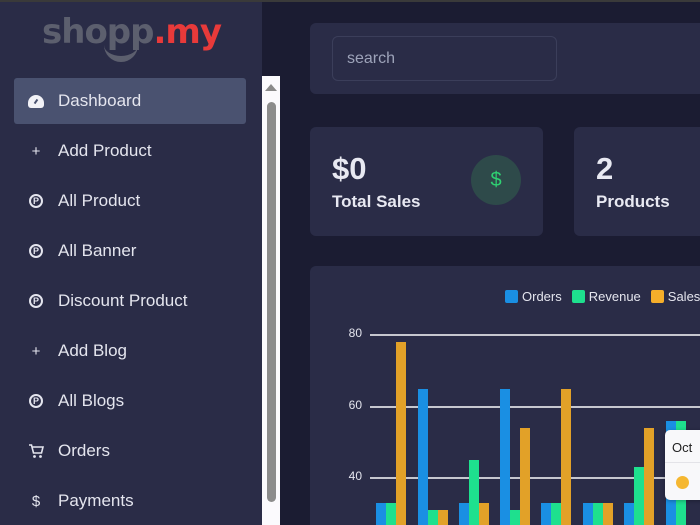 This screenshot has height=525, width=700. Describe the element at coordinates (121, 51) in the screenshot. I see `logo-smile-icon` at that location.